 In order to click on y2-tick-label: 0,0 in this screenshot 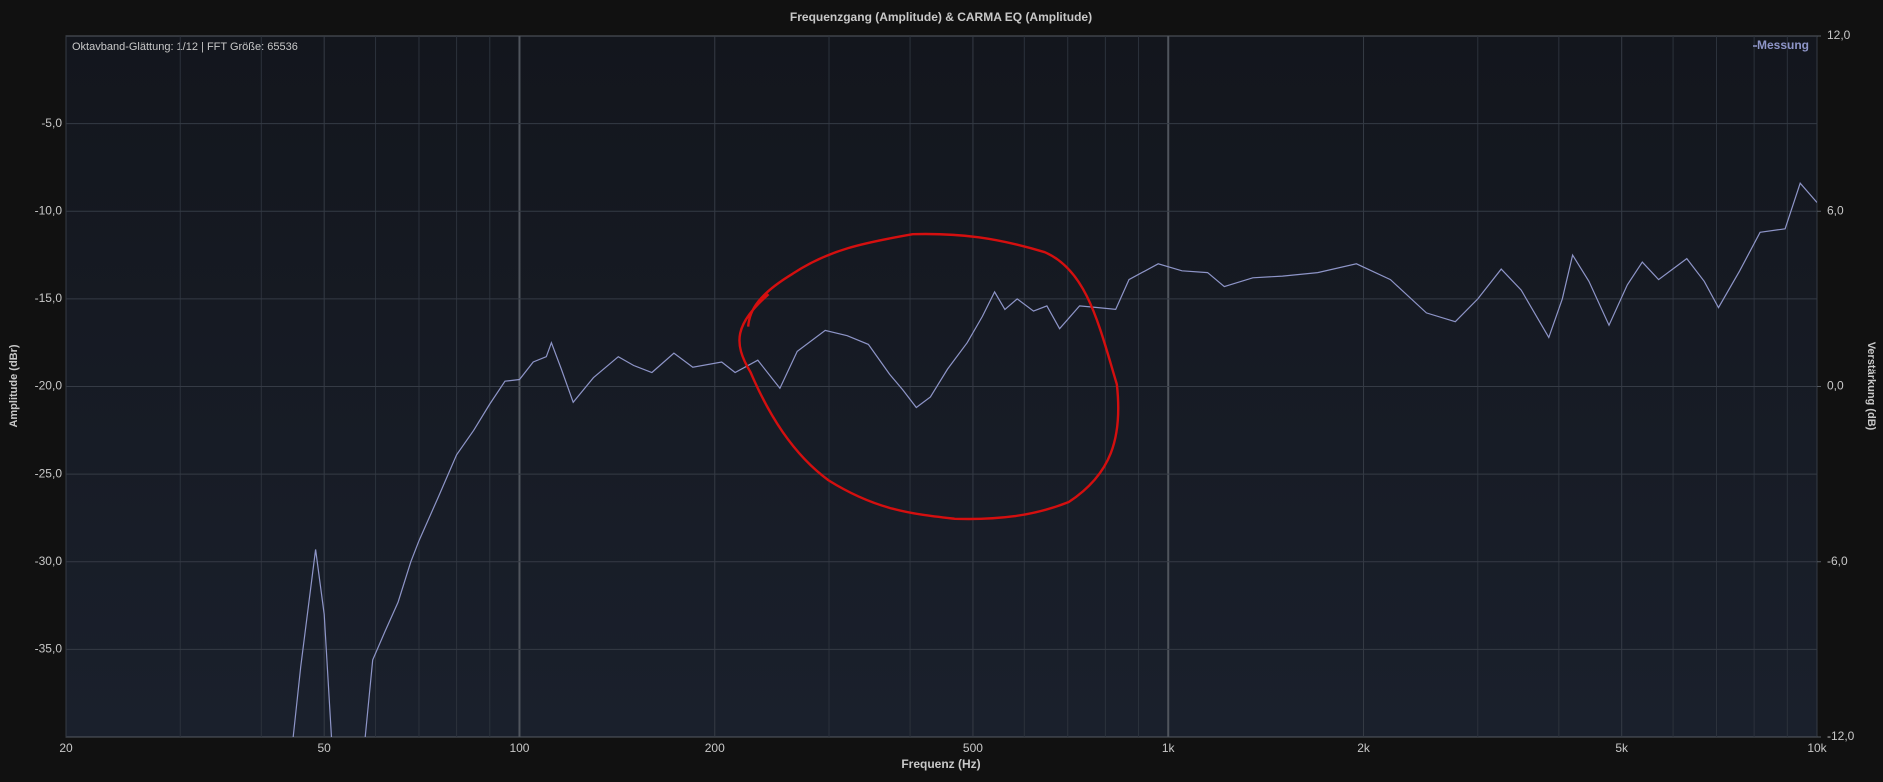, I will do `click(1835, 386)`.